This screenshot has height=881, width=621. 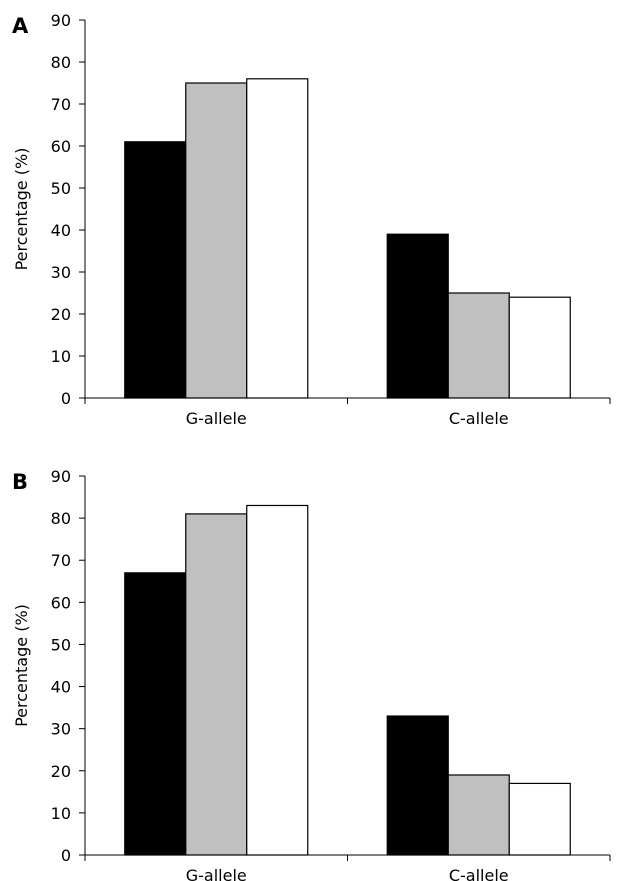 What do you see at coordinates (20, 482) in the screenshot?
I see `panel-label-b: B` at bounding box center [20, 482].